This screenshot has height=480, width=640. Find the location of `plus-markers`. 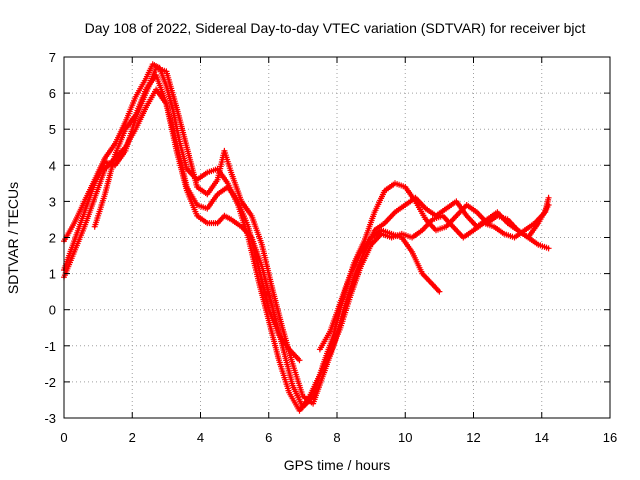

plus-markers is located at coordinates (379, 290).